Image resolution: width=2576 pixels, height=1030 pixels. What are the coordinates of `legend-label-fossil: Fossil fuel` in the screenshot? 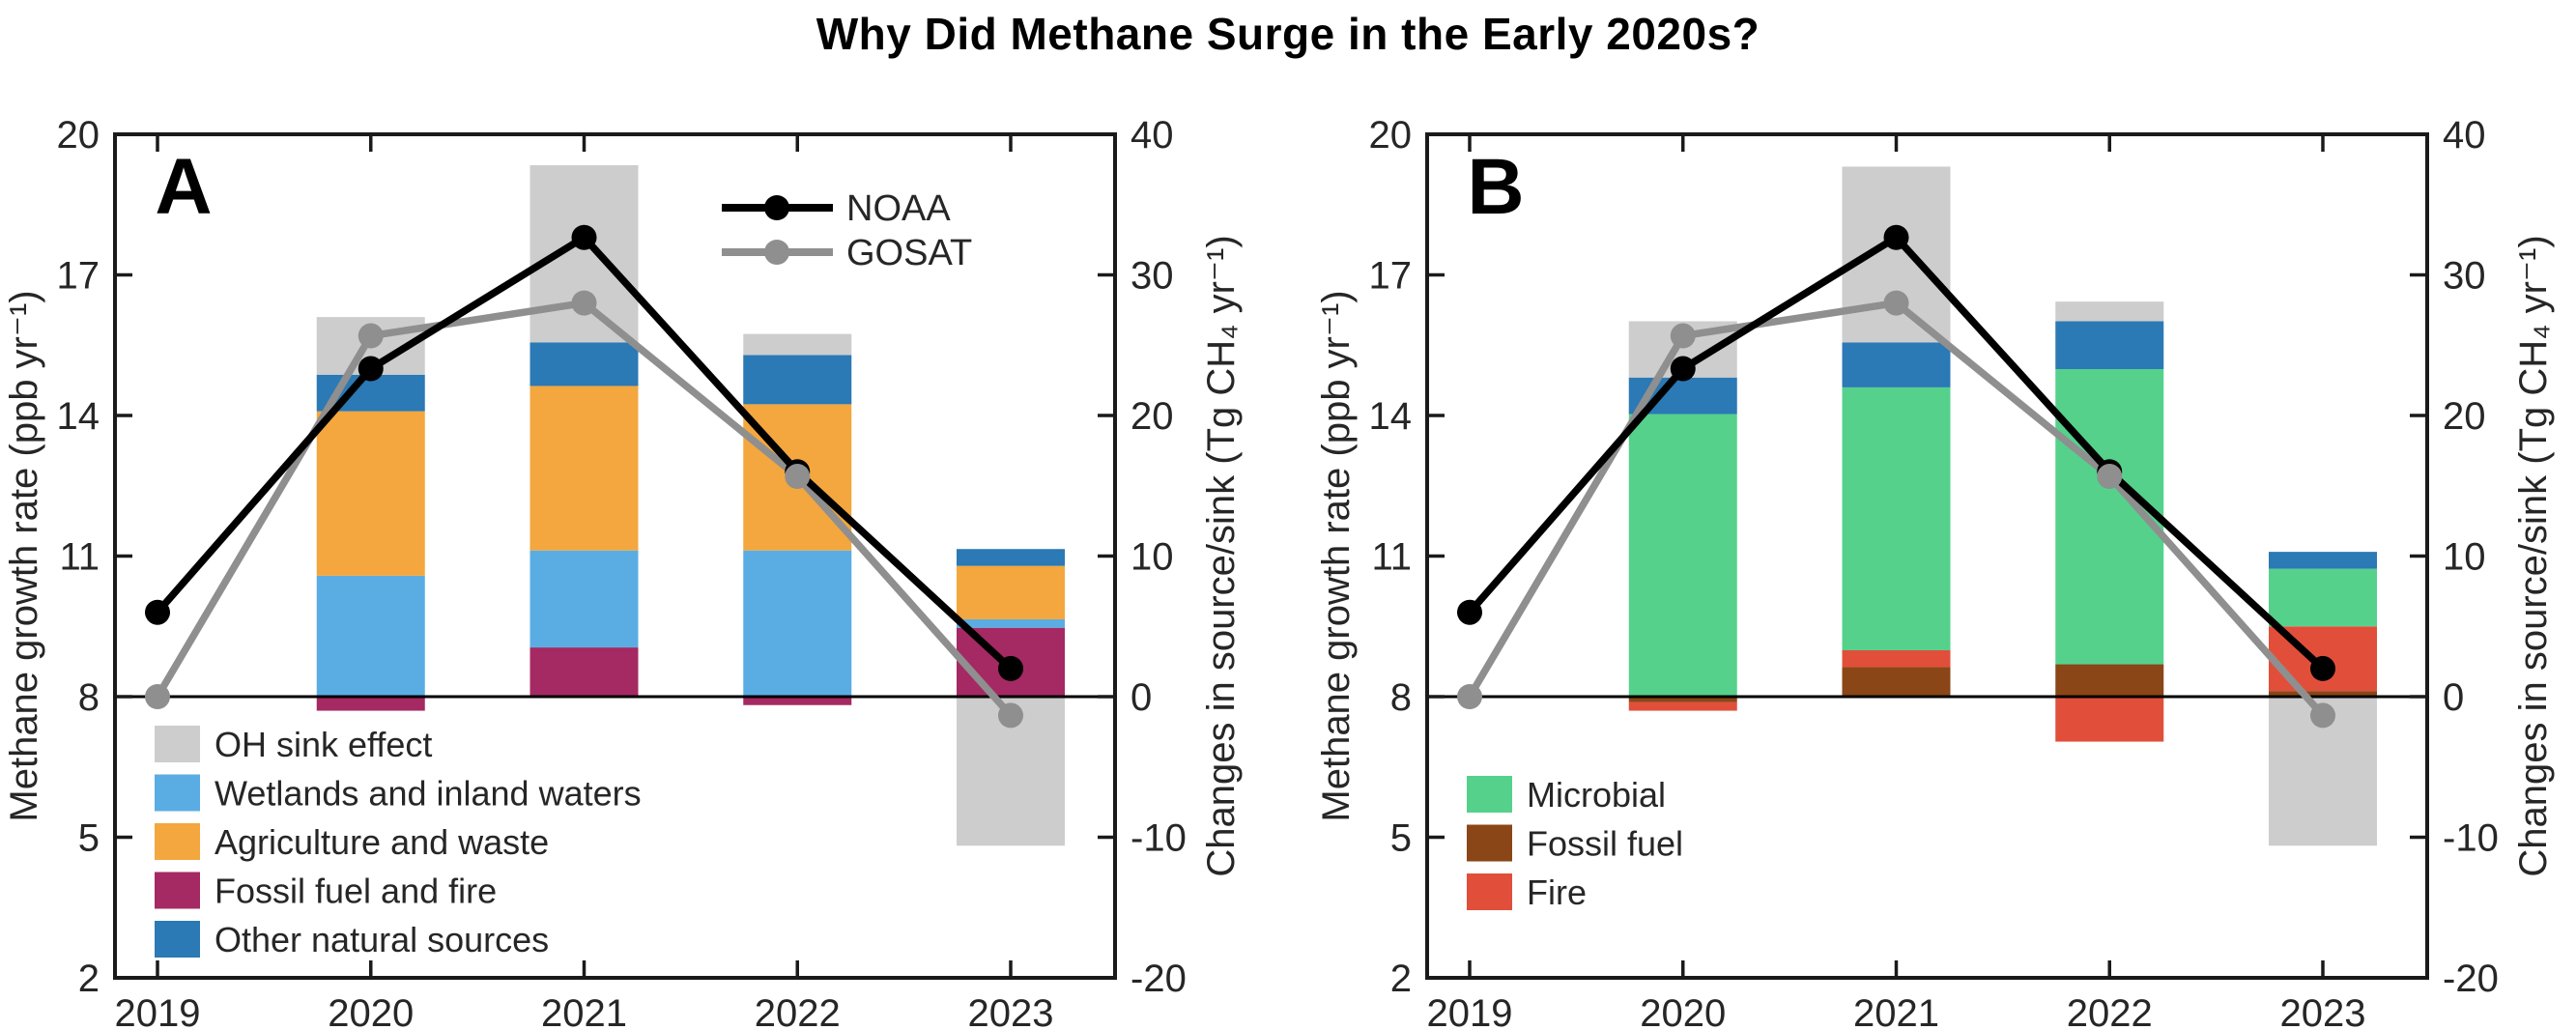 It's located at (1605, 844).